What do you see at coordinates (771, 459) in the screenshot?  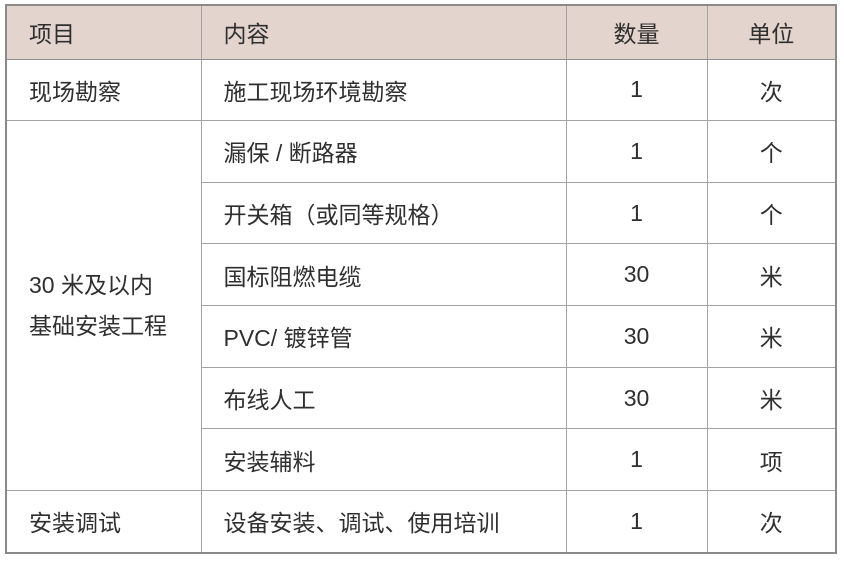 I see `cell-unit: 项` at bounding box center [771, 459].